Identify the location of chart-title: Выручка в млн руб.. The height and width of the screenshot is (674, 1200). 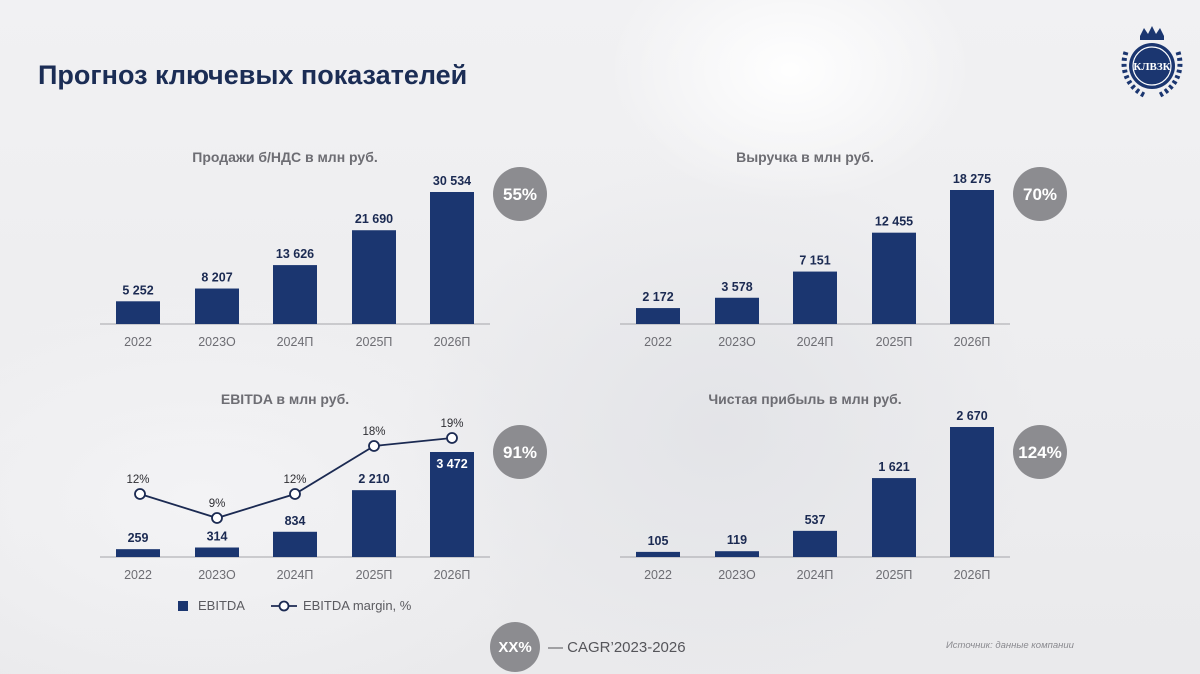
(805, 157).